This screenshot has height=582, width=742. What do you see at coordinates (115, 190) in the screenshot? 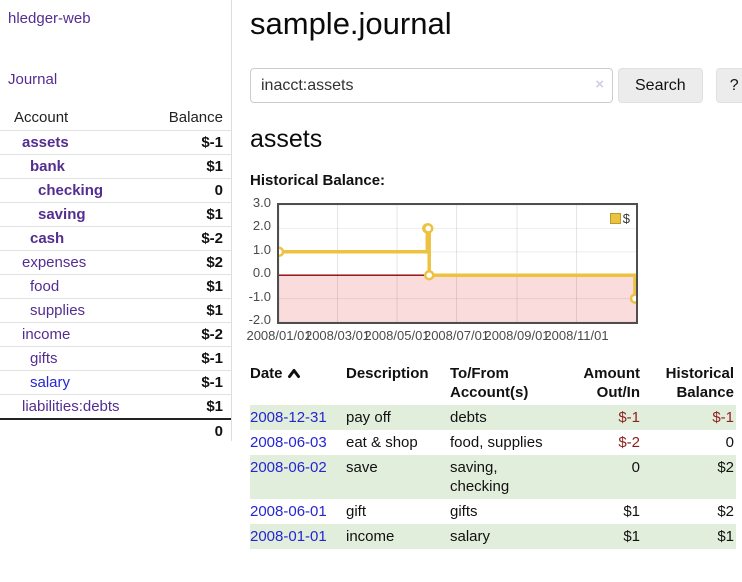
I see `account-row: checking 0` at bounding box center [115, 190].